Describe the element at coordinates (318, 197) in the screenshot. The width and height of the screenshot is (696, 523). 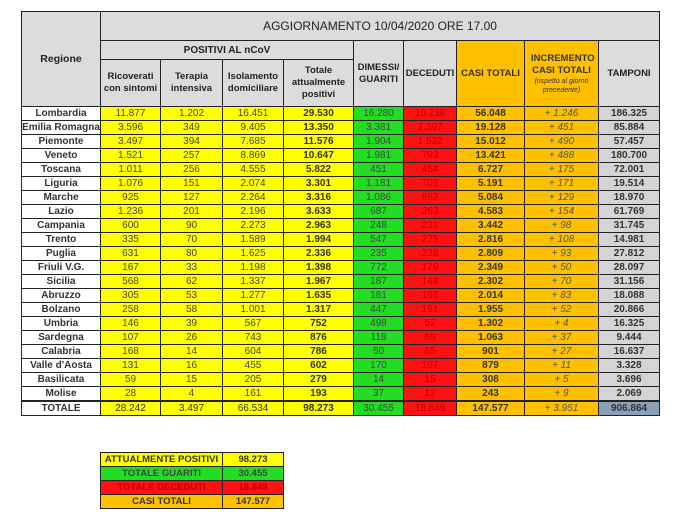
I see `cell-totale-positivi: 3.316` at that location.